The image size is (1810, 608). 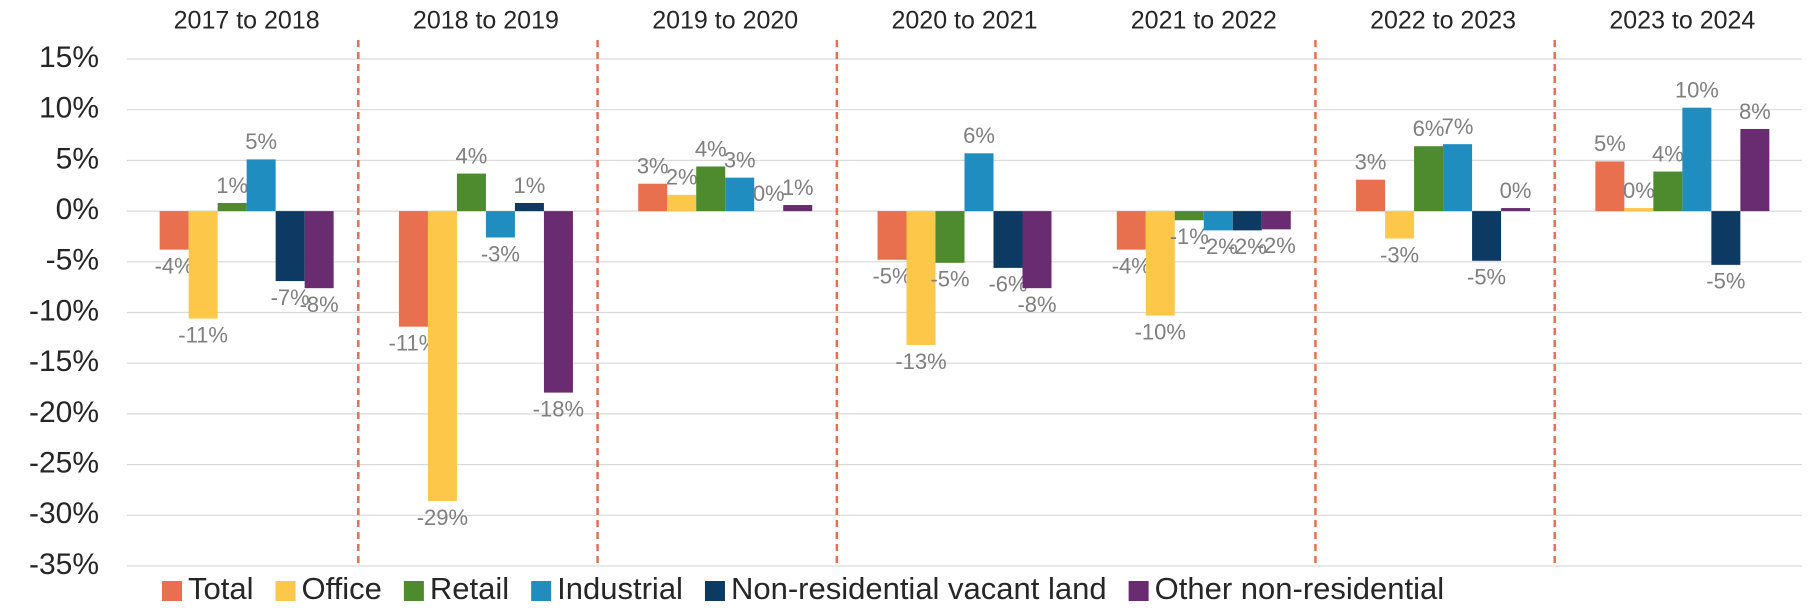 What do you see at coordinates (64, 412) in the screenshot?
I see `y-tick-label: -20%` at bounding box center [64, 412].